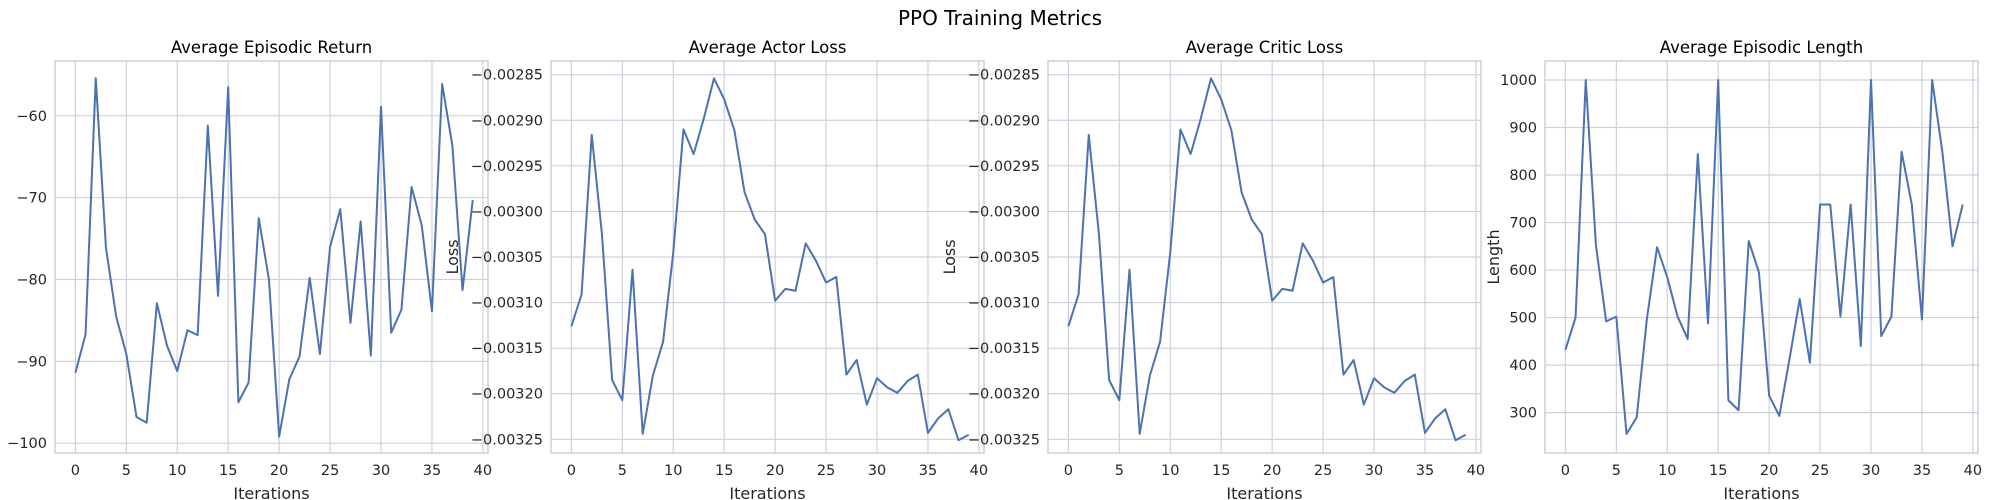 The height and width of the screenshot is (500, 2000). What do you see at coordinates (1518, 81) in the screenshot?
I see `y-tick-label: 1000` at bounding box center [1518, 81].